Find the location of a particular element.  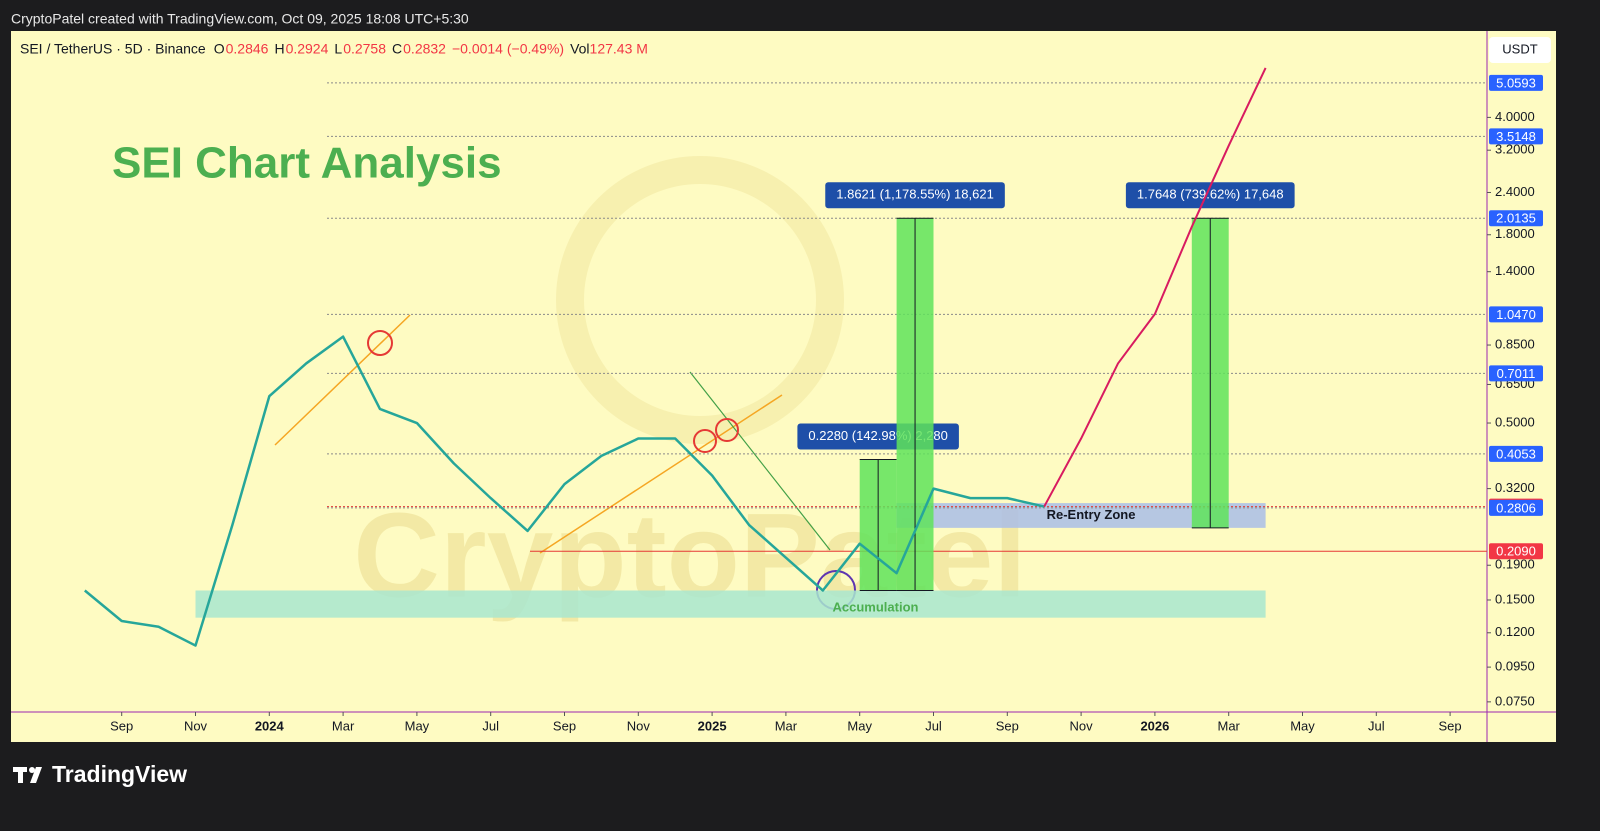

legend-text: C is located at coordinates (397, 49).